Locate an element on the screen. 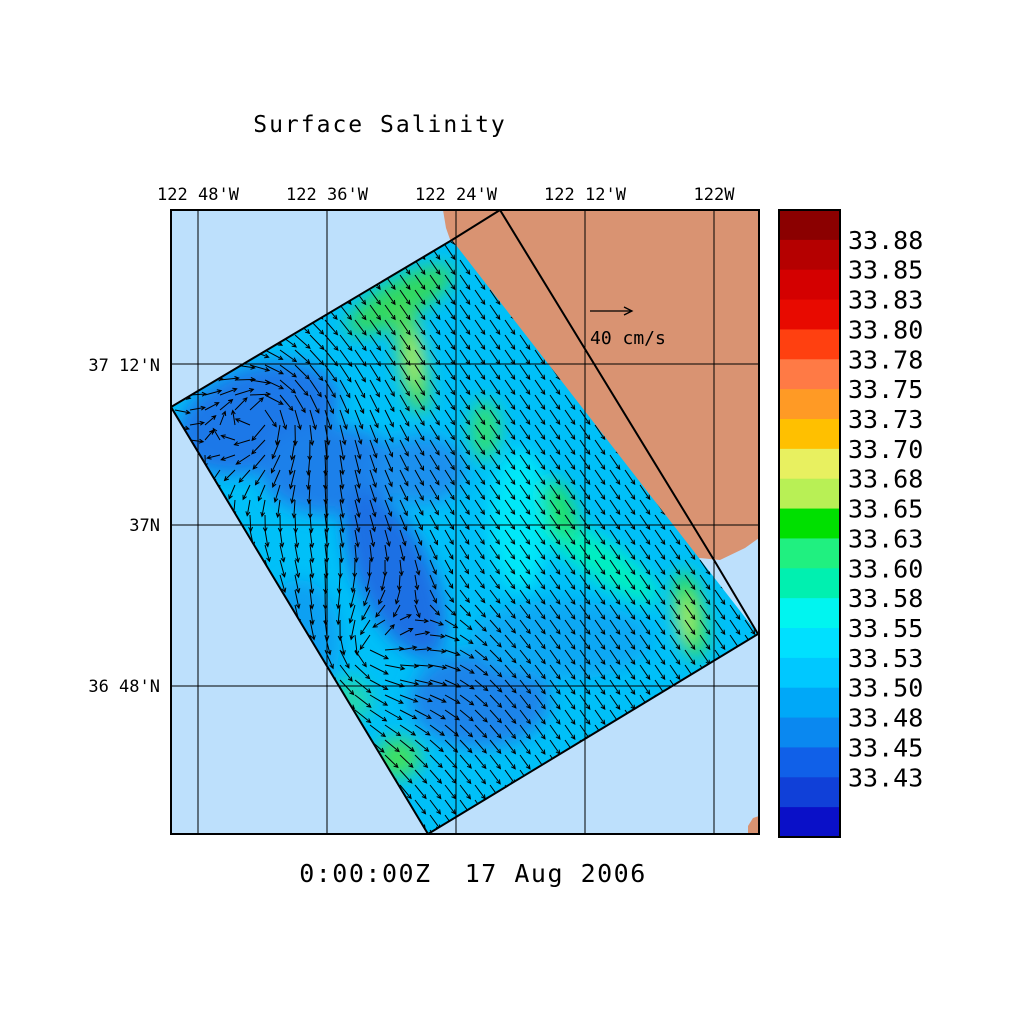 Image resolution: width=1024 pixels, height=1024 pixels. colorbar-tick-label: 33.48 is located at coordinates (885, 718).